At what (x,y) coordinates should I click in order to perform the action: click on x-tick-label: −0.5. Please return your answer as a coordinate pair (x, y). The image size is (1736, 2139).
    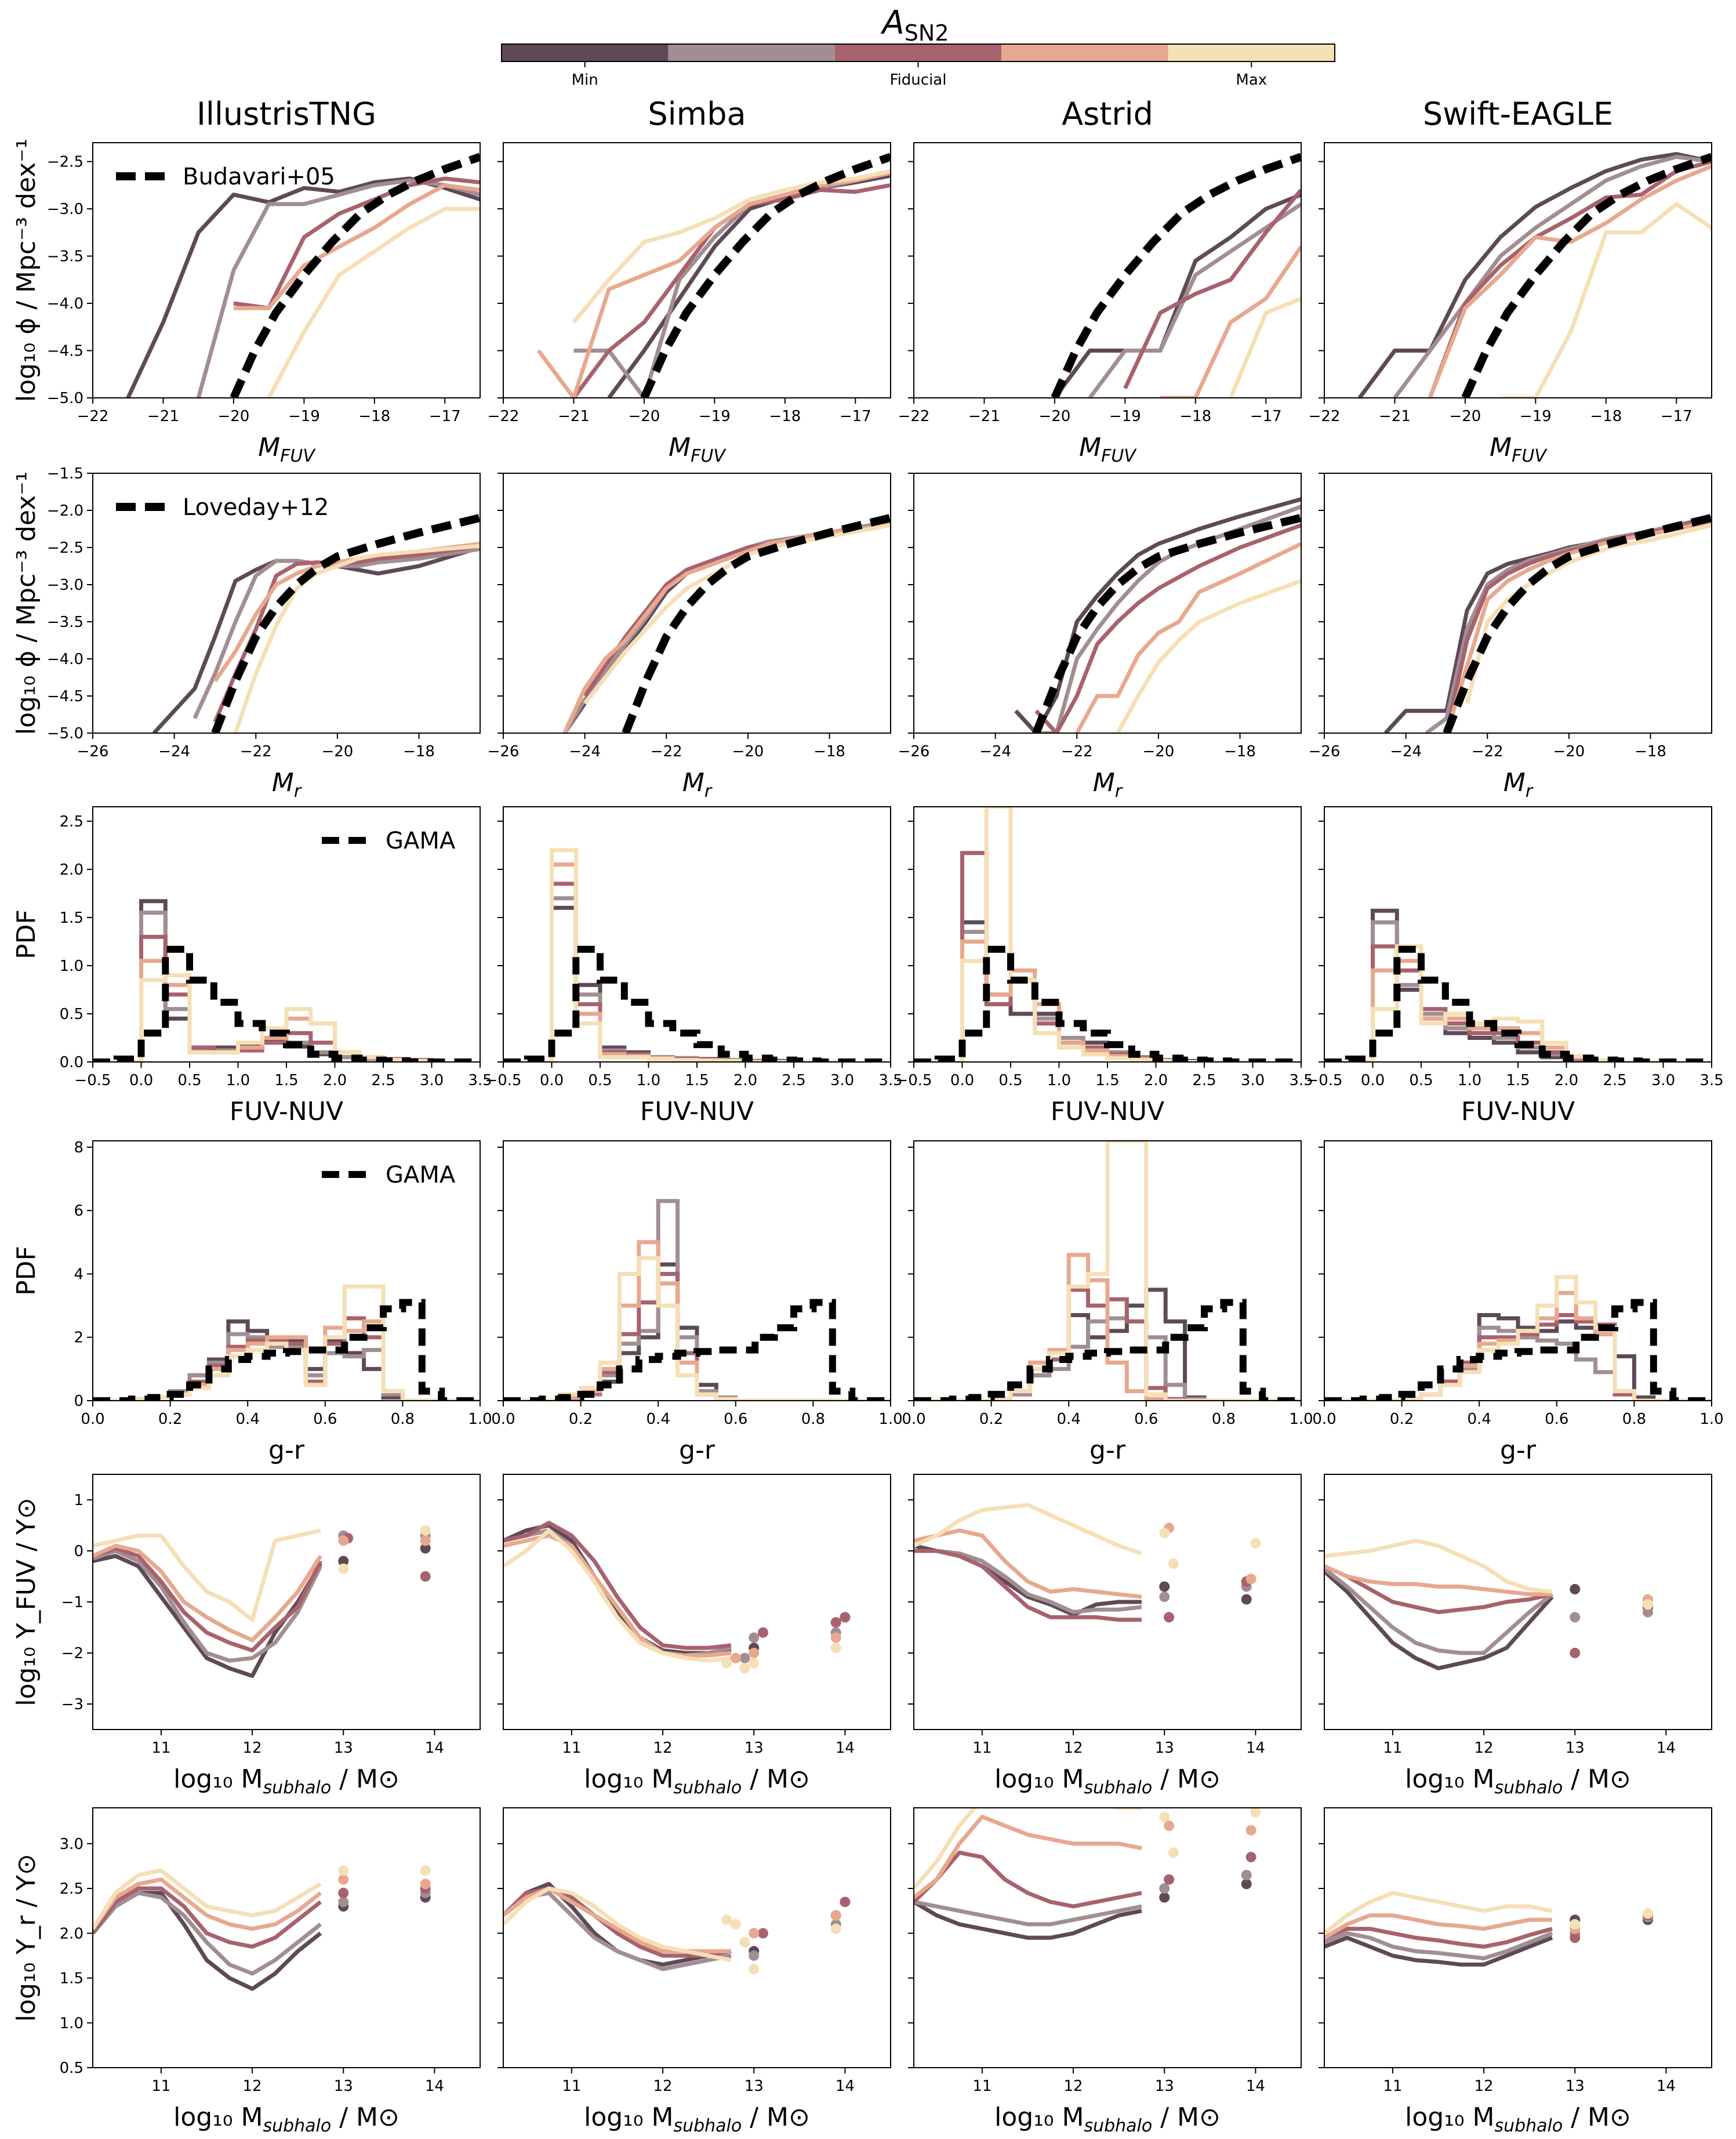
    Looking at the image, I should click on (1324, 1080).